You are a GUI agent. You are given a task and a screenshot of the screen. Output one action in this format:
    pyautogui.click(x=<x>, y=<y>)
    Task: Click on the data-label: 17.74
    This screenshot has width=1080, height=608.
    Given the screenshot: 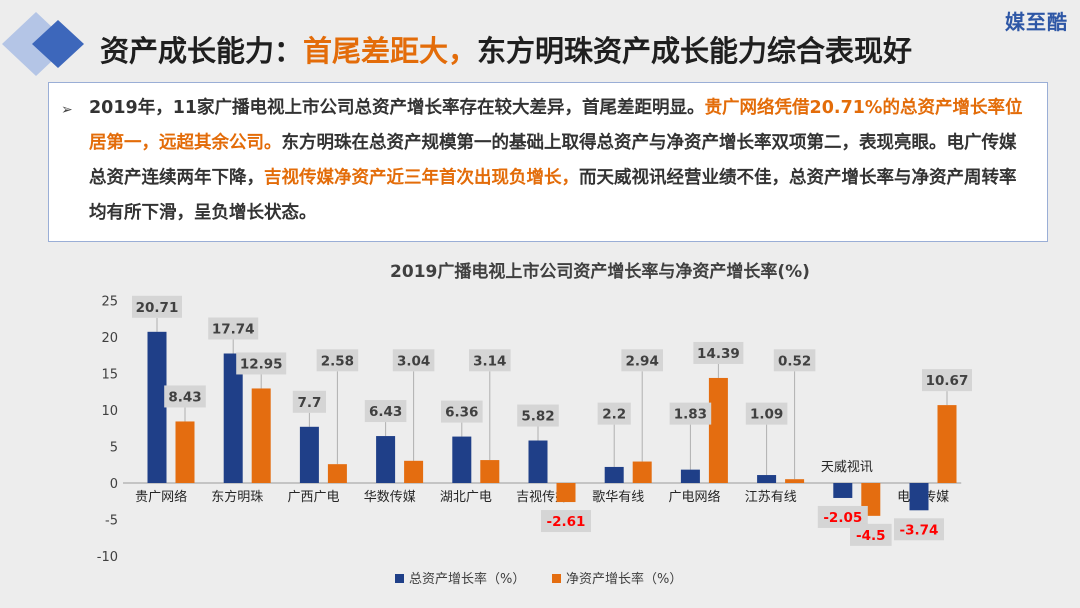 What is the action you would take?
    pyautogui.click(x=233, y=329)
    